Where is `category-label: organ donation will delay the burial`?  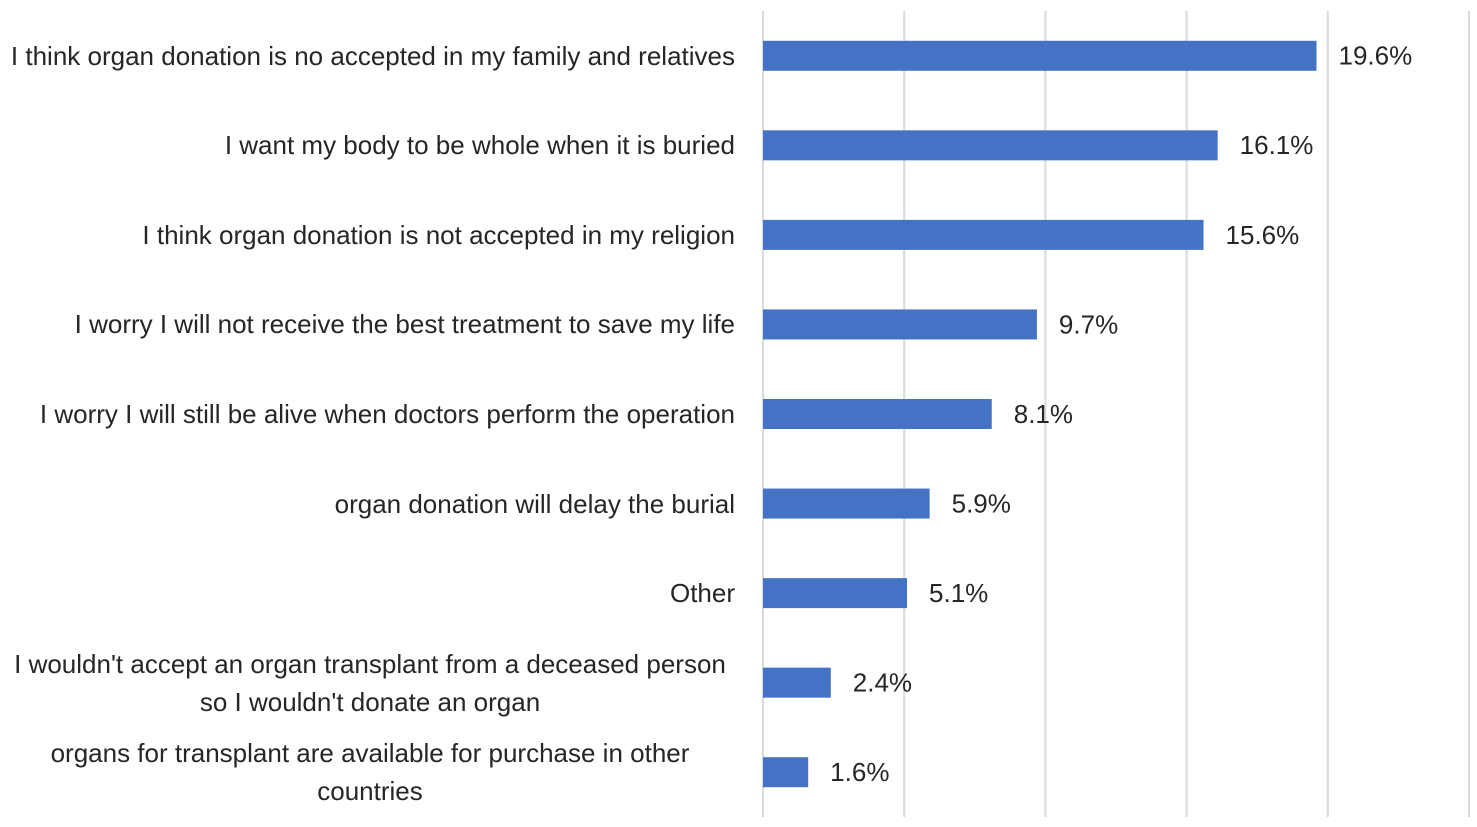 category-label: organ donation will delay the burial is located at coordinates (534, 503).